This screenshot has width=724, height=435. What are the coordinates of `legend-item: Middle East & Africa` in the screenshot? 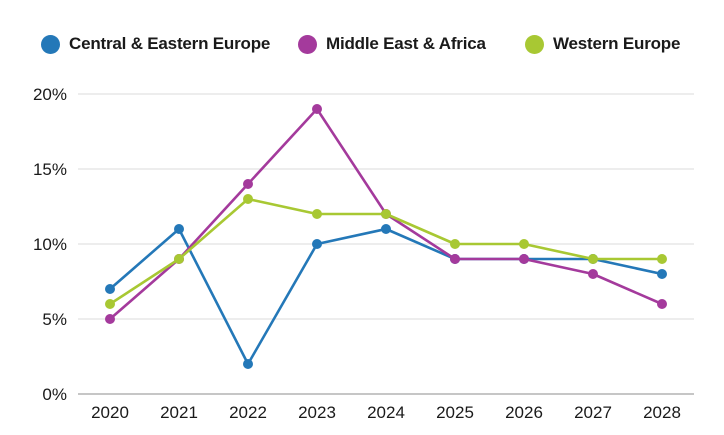 It's located at (392, 44).